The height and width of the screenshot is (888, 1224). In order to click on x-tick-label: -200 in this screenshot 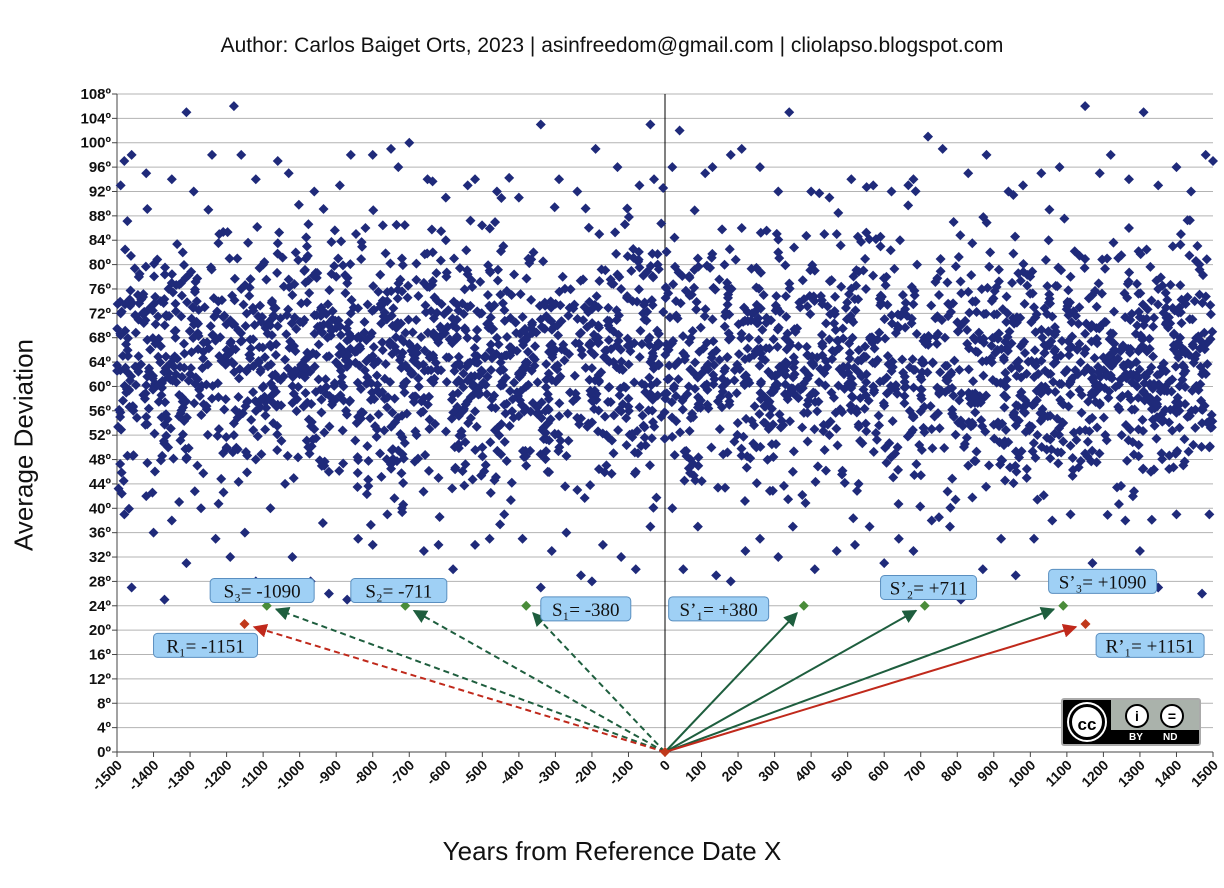, I will do `click(584, 772)`.